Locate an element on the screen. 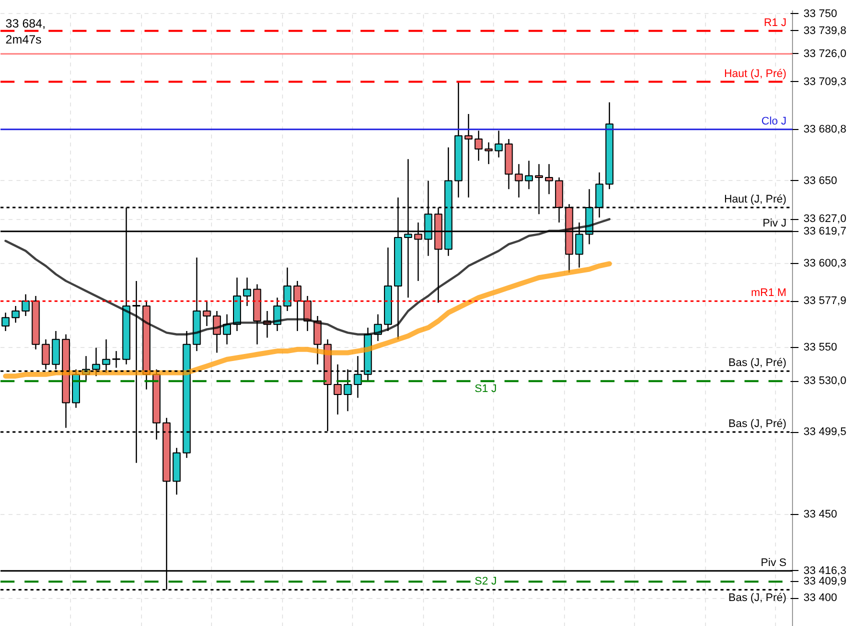 The image size is (849, 626). ref-line-label: Piv S is located at coordinates (773, 562).